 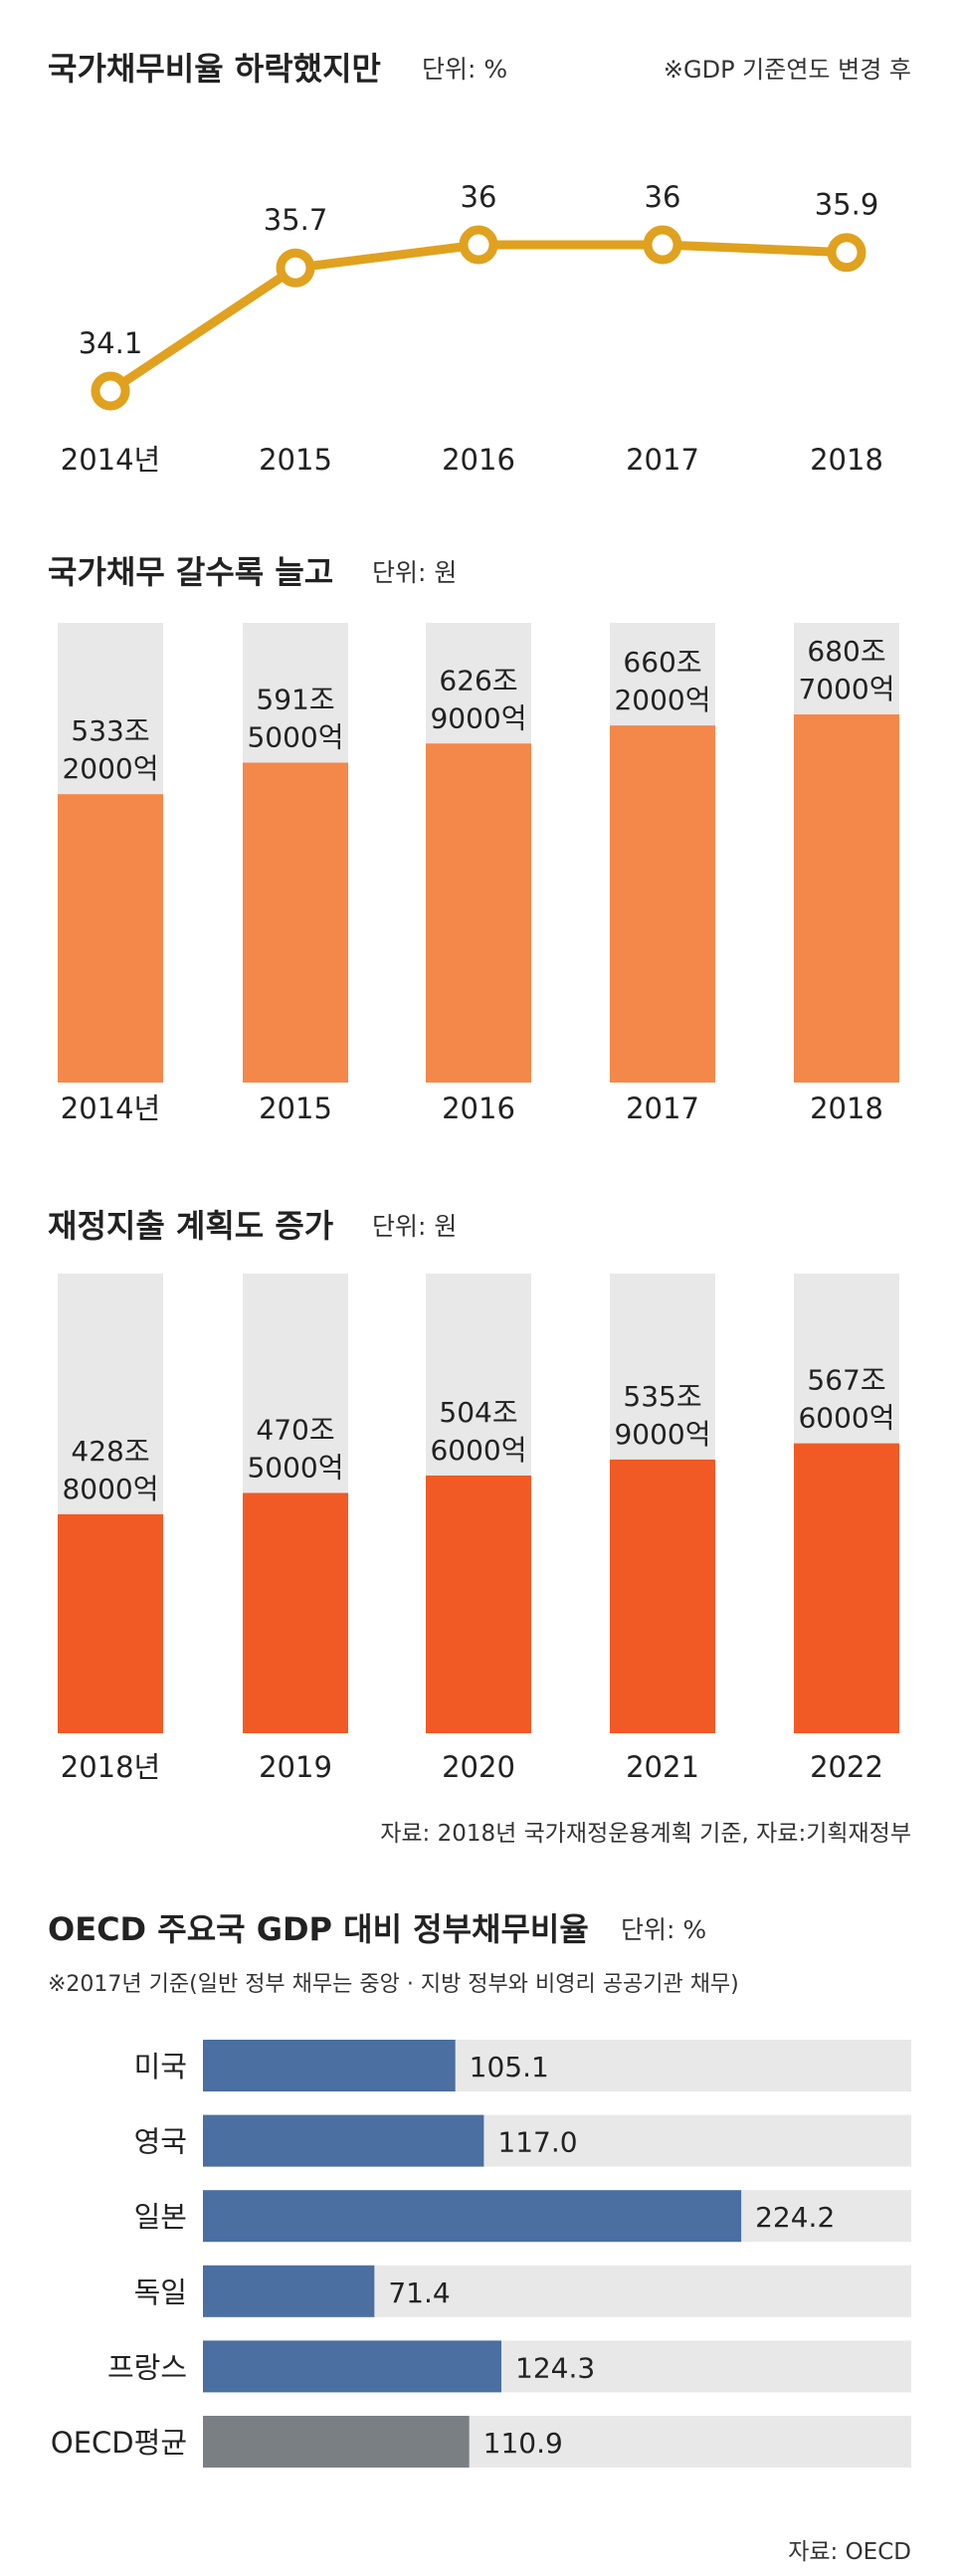 What do you see at coordinates (479, 460) in the screenshot?
I see `line-x-tick-label: 2016` at bounding box center [479, 460].